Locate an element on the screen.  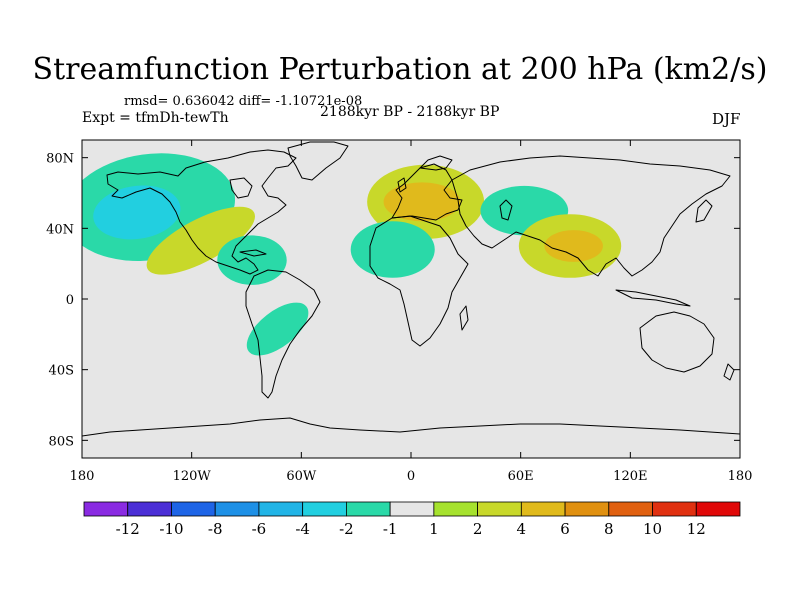
coastline-indonesia is located at coordinates (653, 298).